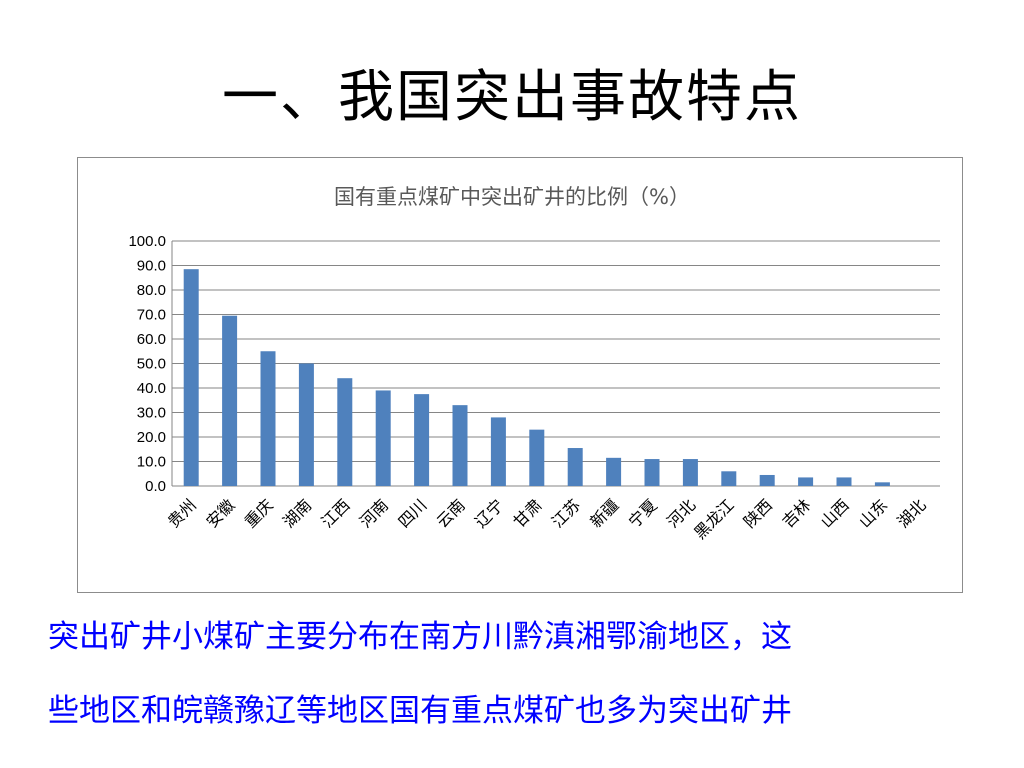  I want to click on x-category-label: 江苏, so click(566, 513).